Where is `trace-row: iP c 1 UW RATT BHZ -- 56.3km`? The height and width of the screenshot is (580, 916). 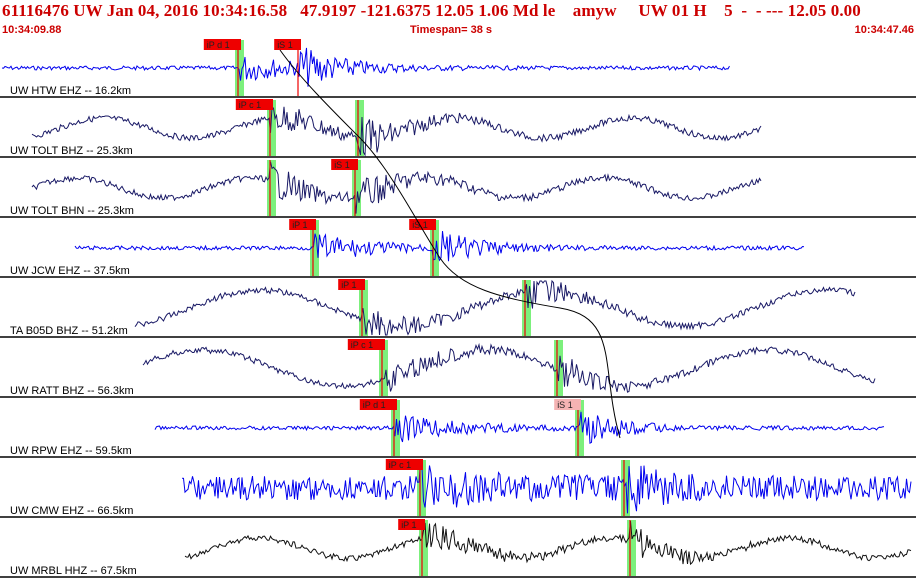
trace-row: iP c 1 UW RATT BHZ -- 56.3km is located at coordinates (458, 368).